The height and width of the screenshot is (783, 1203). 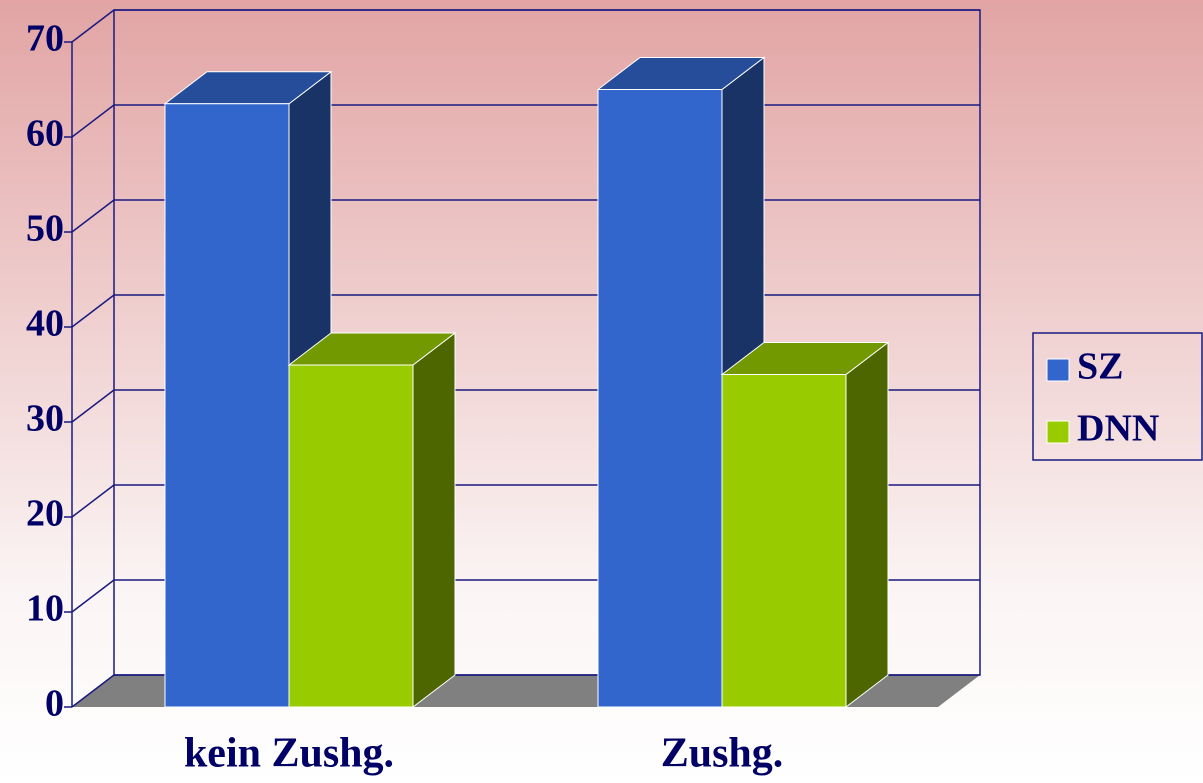 I want to click on x-tick-label: kein Zushg., so click(x=289, y=754).